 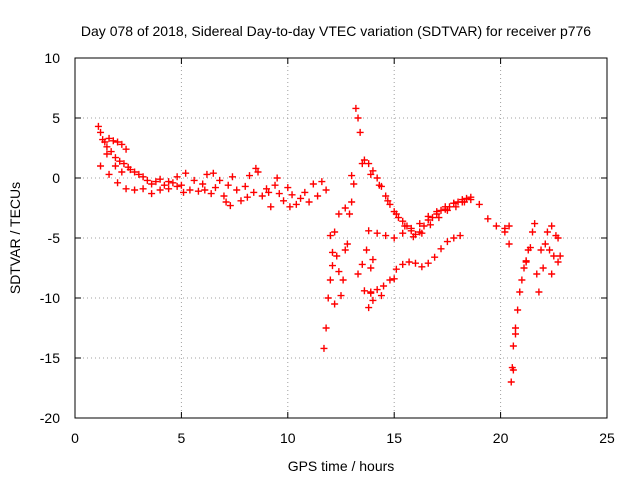 I want to click on series-late-drops, so click(x=532, y=303).